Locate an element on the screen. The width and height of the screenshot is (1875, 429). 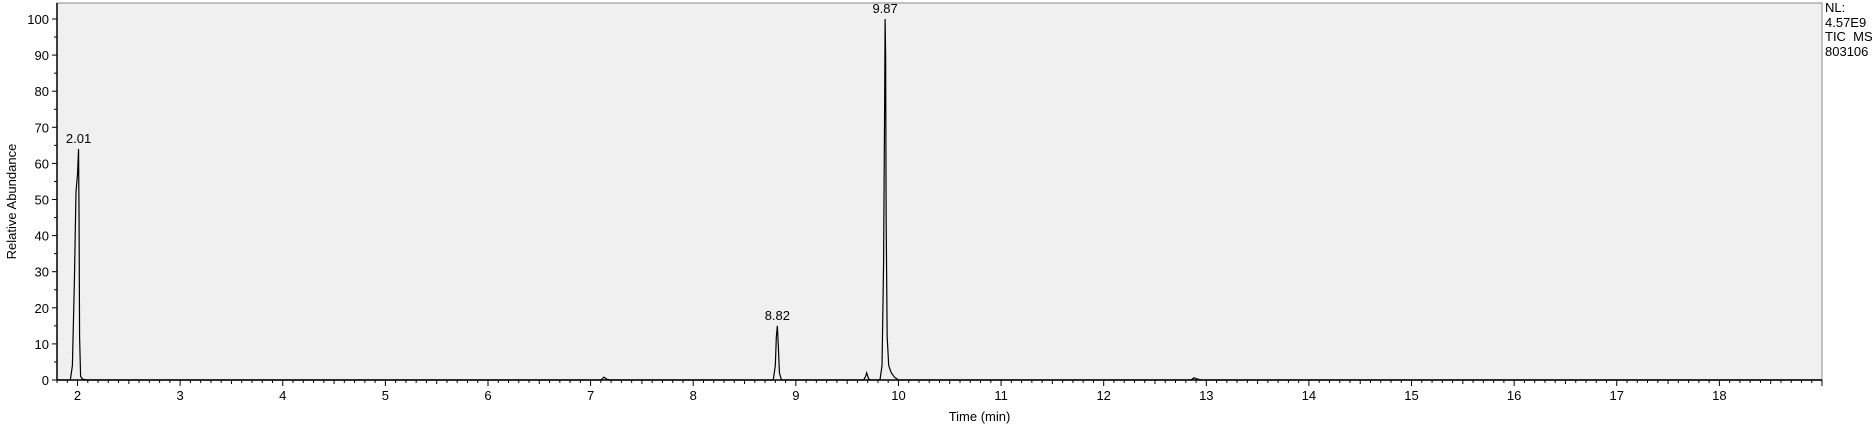
y-tick-label: 20 is located at coordinates (42, 308).